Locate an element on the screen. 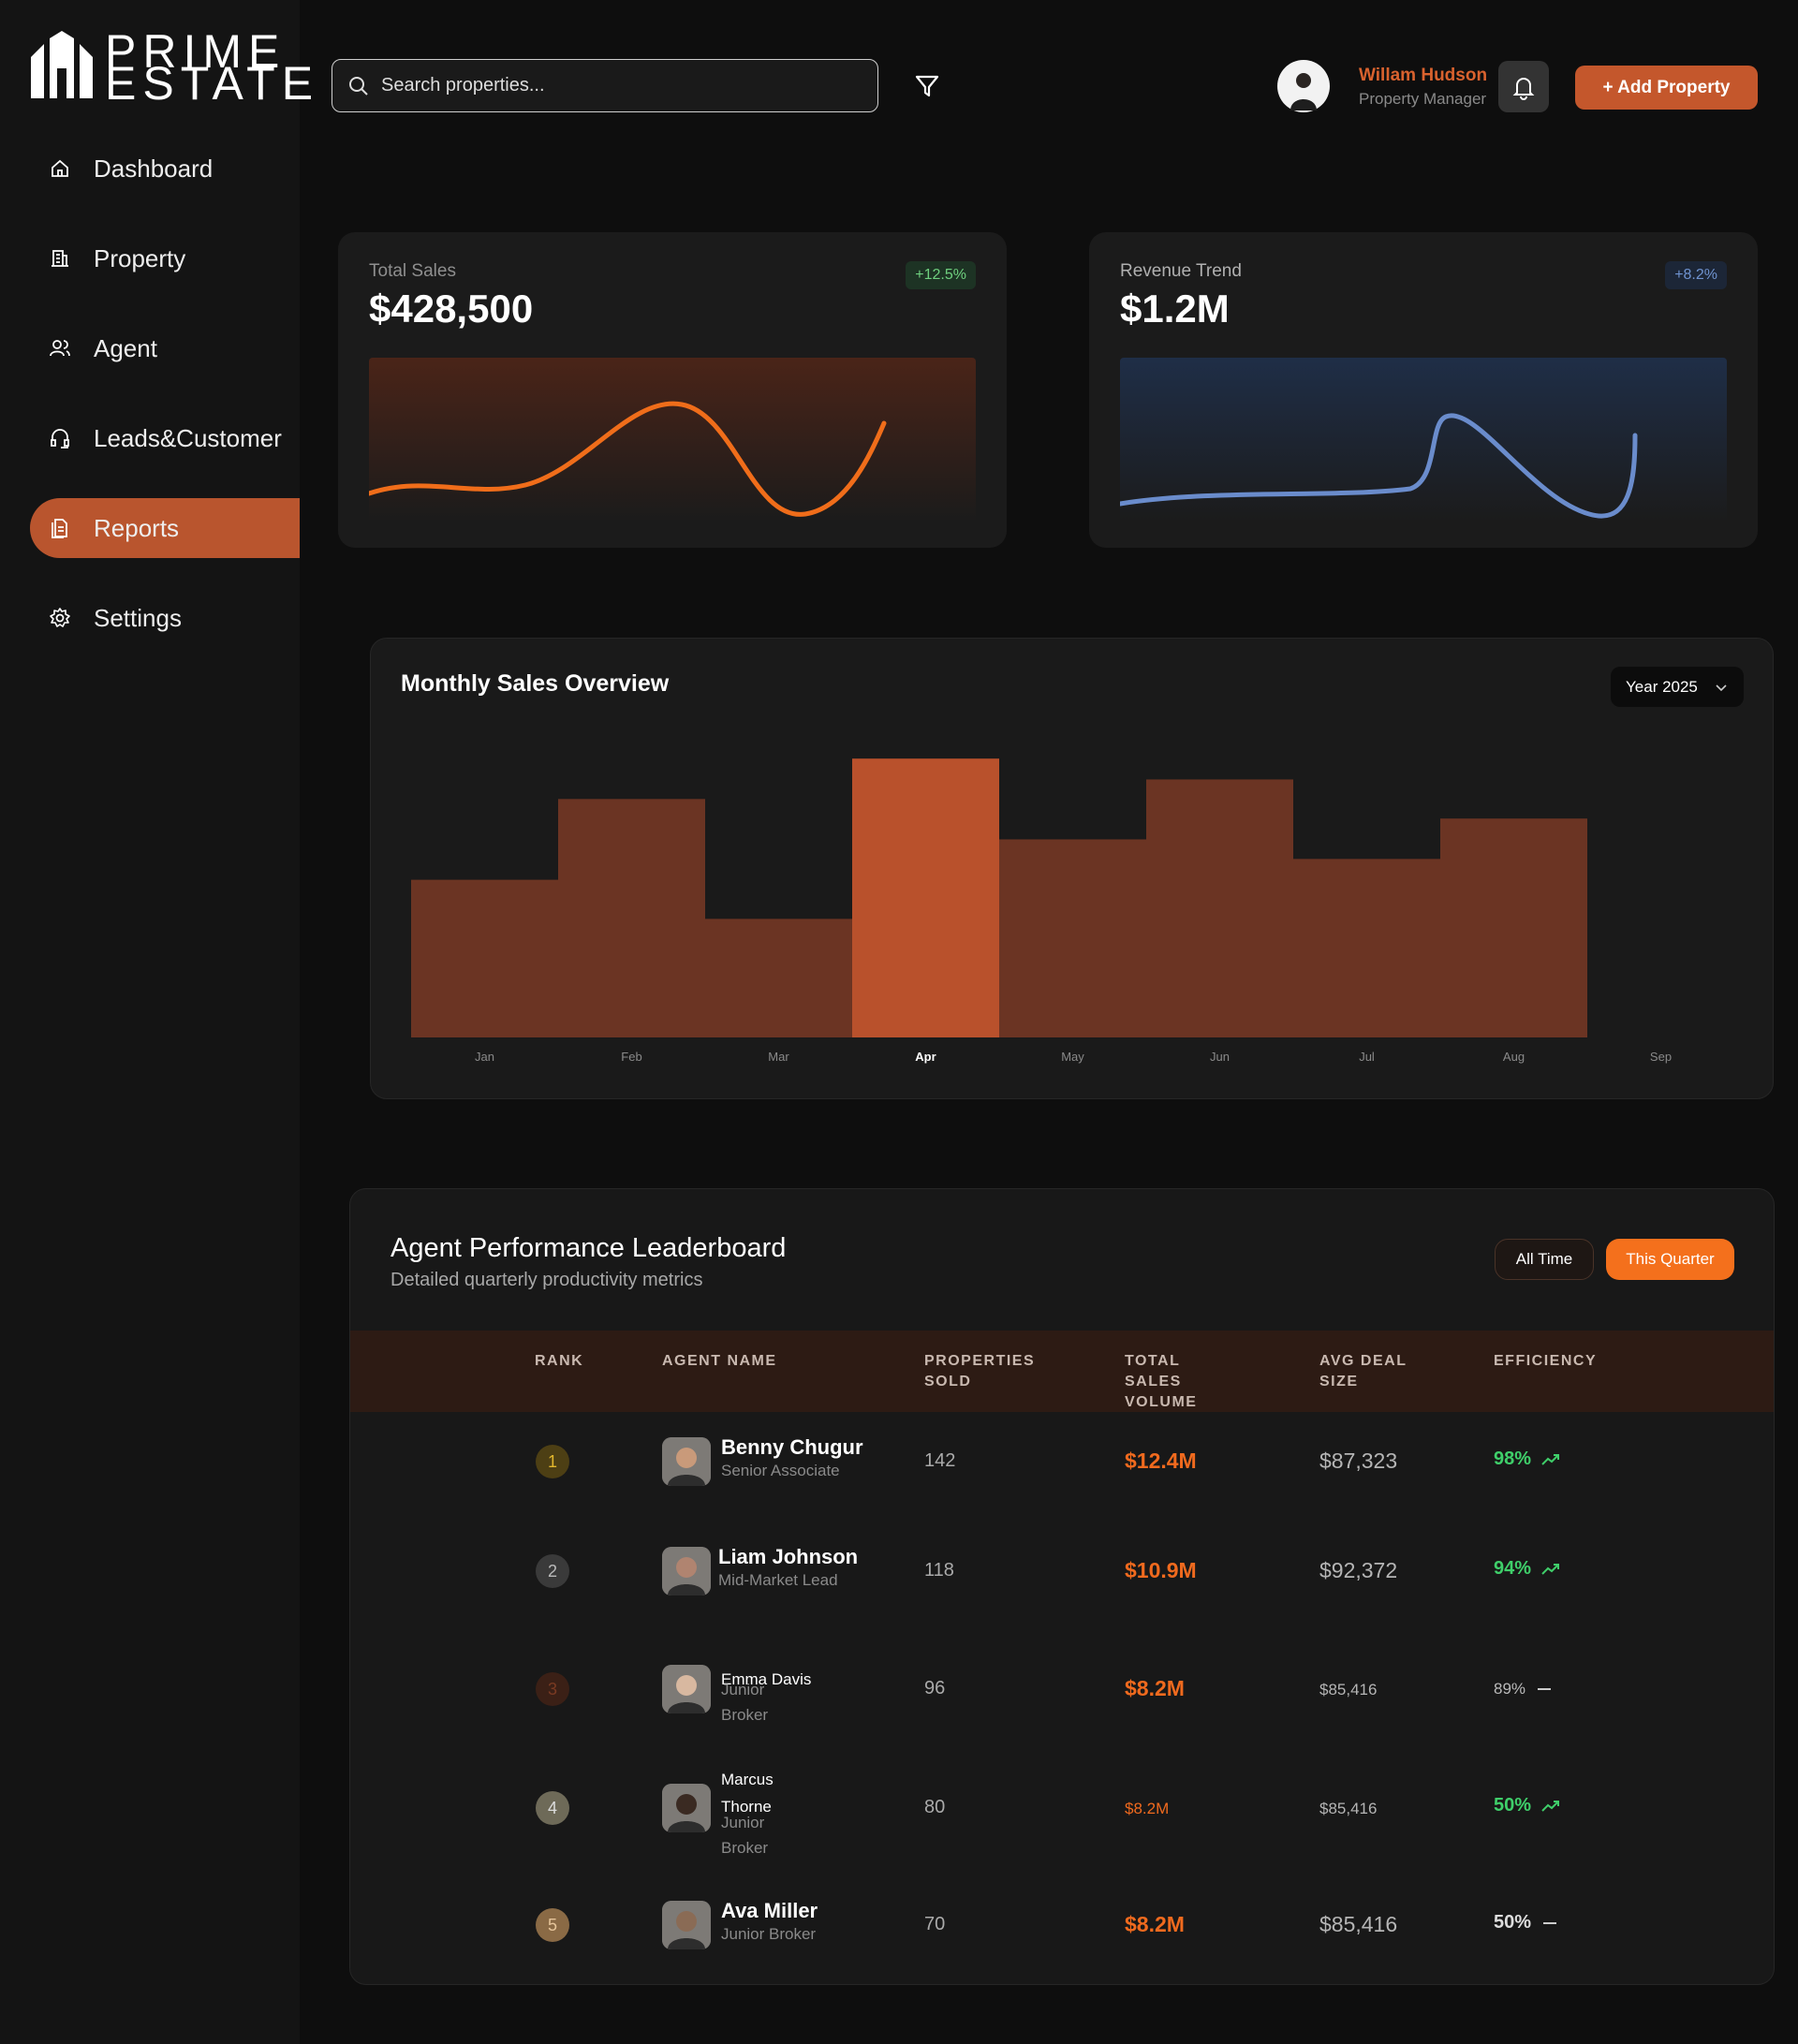 The width and height of the screenshot is (1798, 2044). x-tick-label: May is located at coordinates (1072, 1057).